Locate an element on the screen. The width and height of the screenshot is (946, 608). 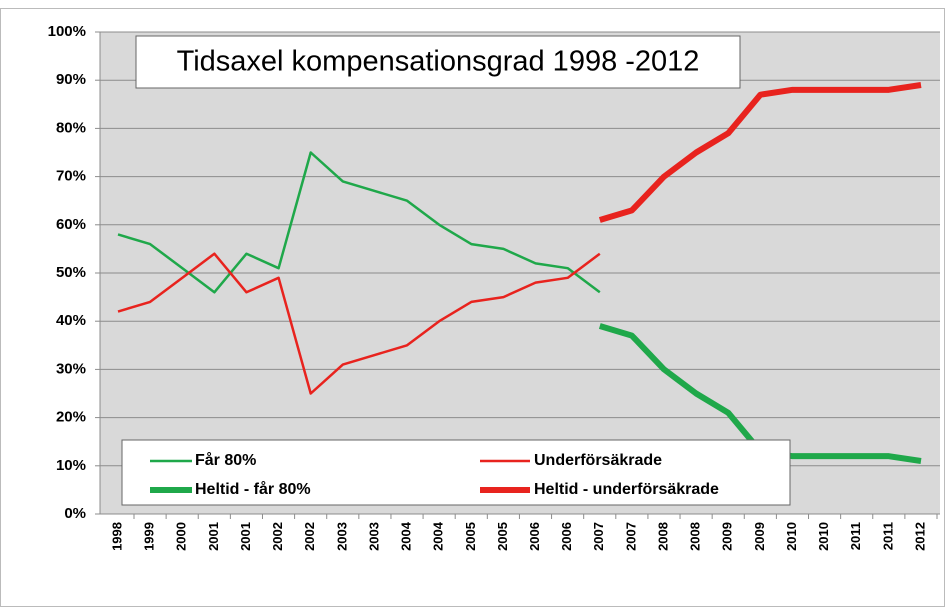
title-box is located at coordinates (438, 62).